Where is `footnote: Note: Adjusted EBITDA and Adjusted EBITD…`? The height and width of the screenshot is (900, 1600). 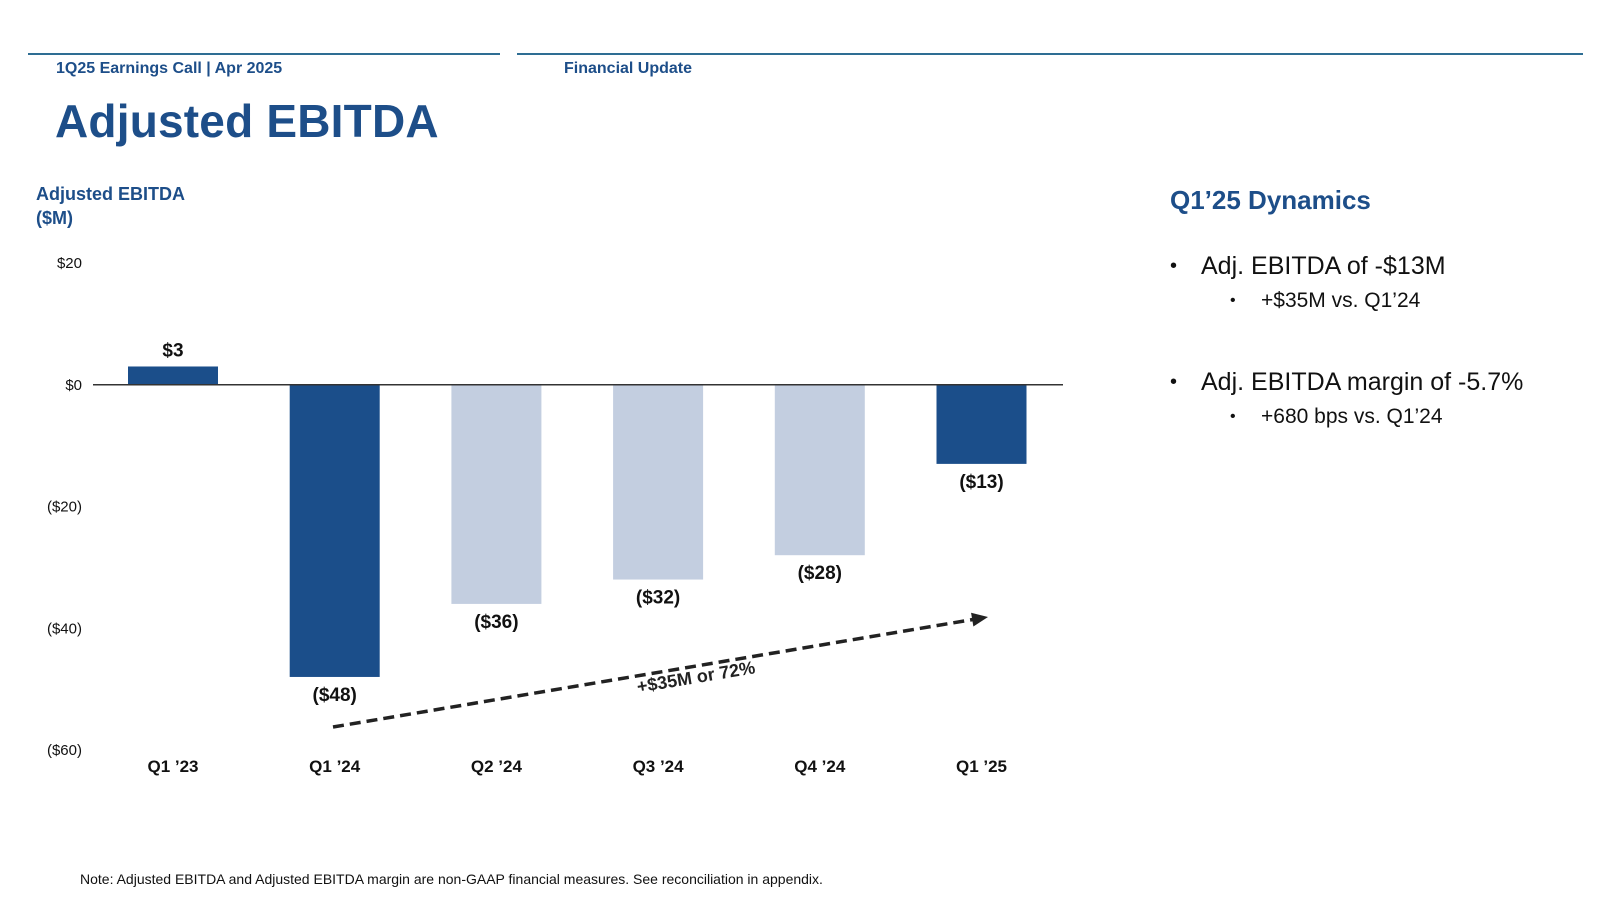 footnote: Note: Adjusted EBITDA and Adjusted EBITD… is located at coordinates (451, 879).